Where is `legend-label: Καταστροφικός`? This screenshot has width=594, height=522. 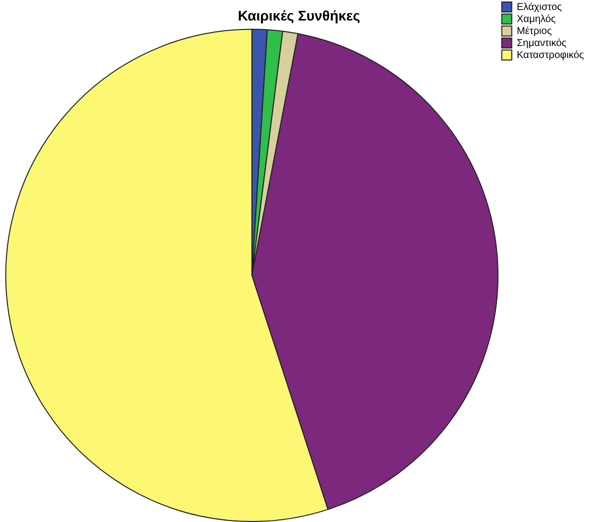
legend-label: Καταστροφικός is located at coordinates (550, 55).